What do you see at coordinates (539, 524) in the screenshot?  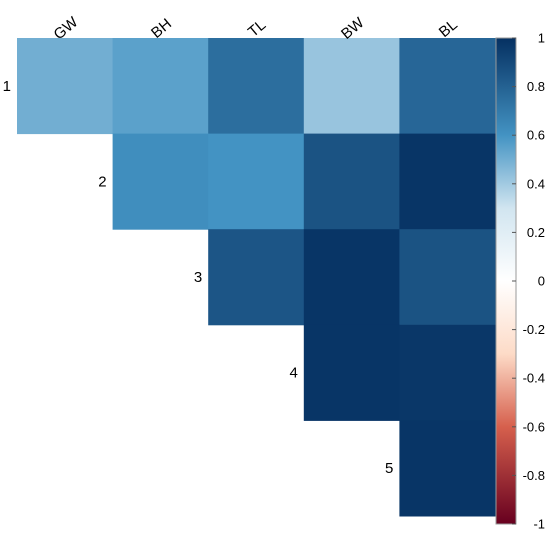 I see `colorbar-tick-label: -1` at bounding box center [539, 524].